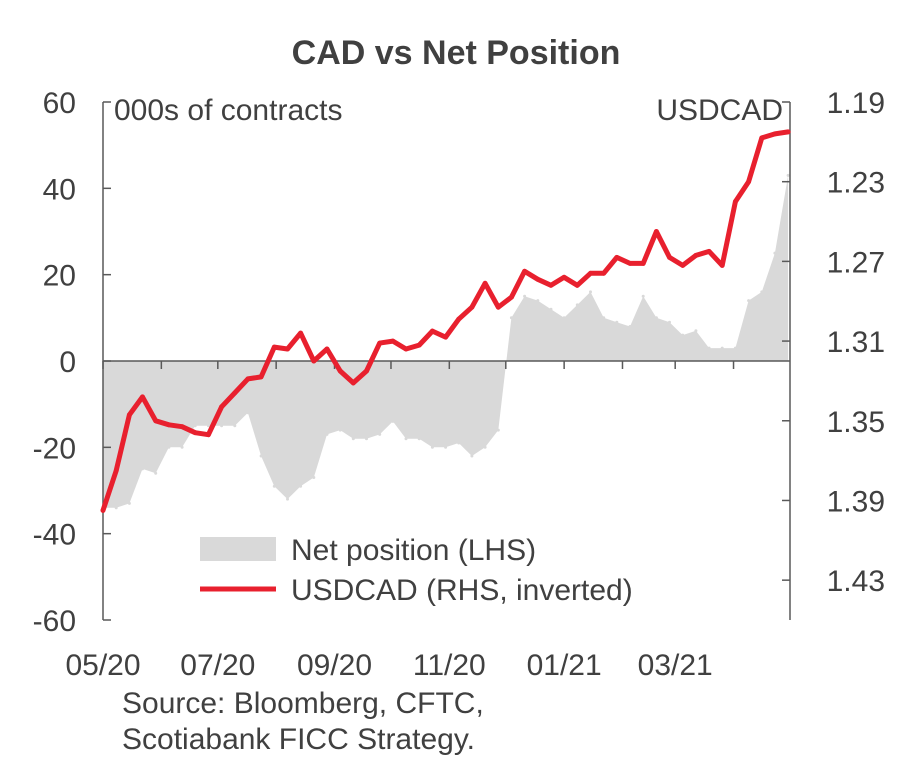  Describe the element at coordinates (456, 53) in the screenshot. I see `chart-title: CAD vs Net Position` at that location.